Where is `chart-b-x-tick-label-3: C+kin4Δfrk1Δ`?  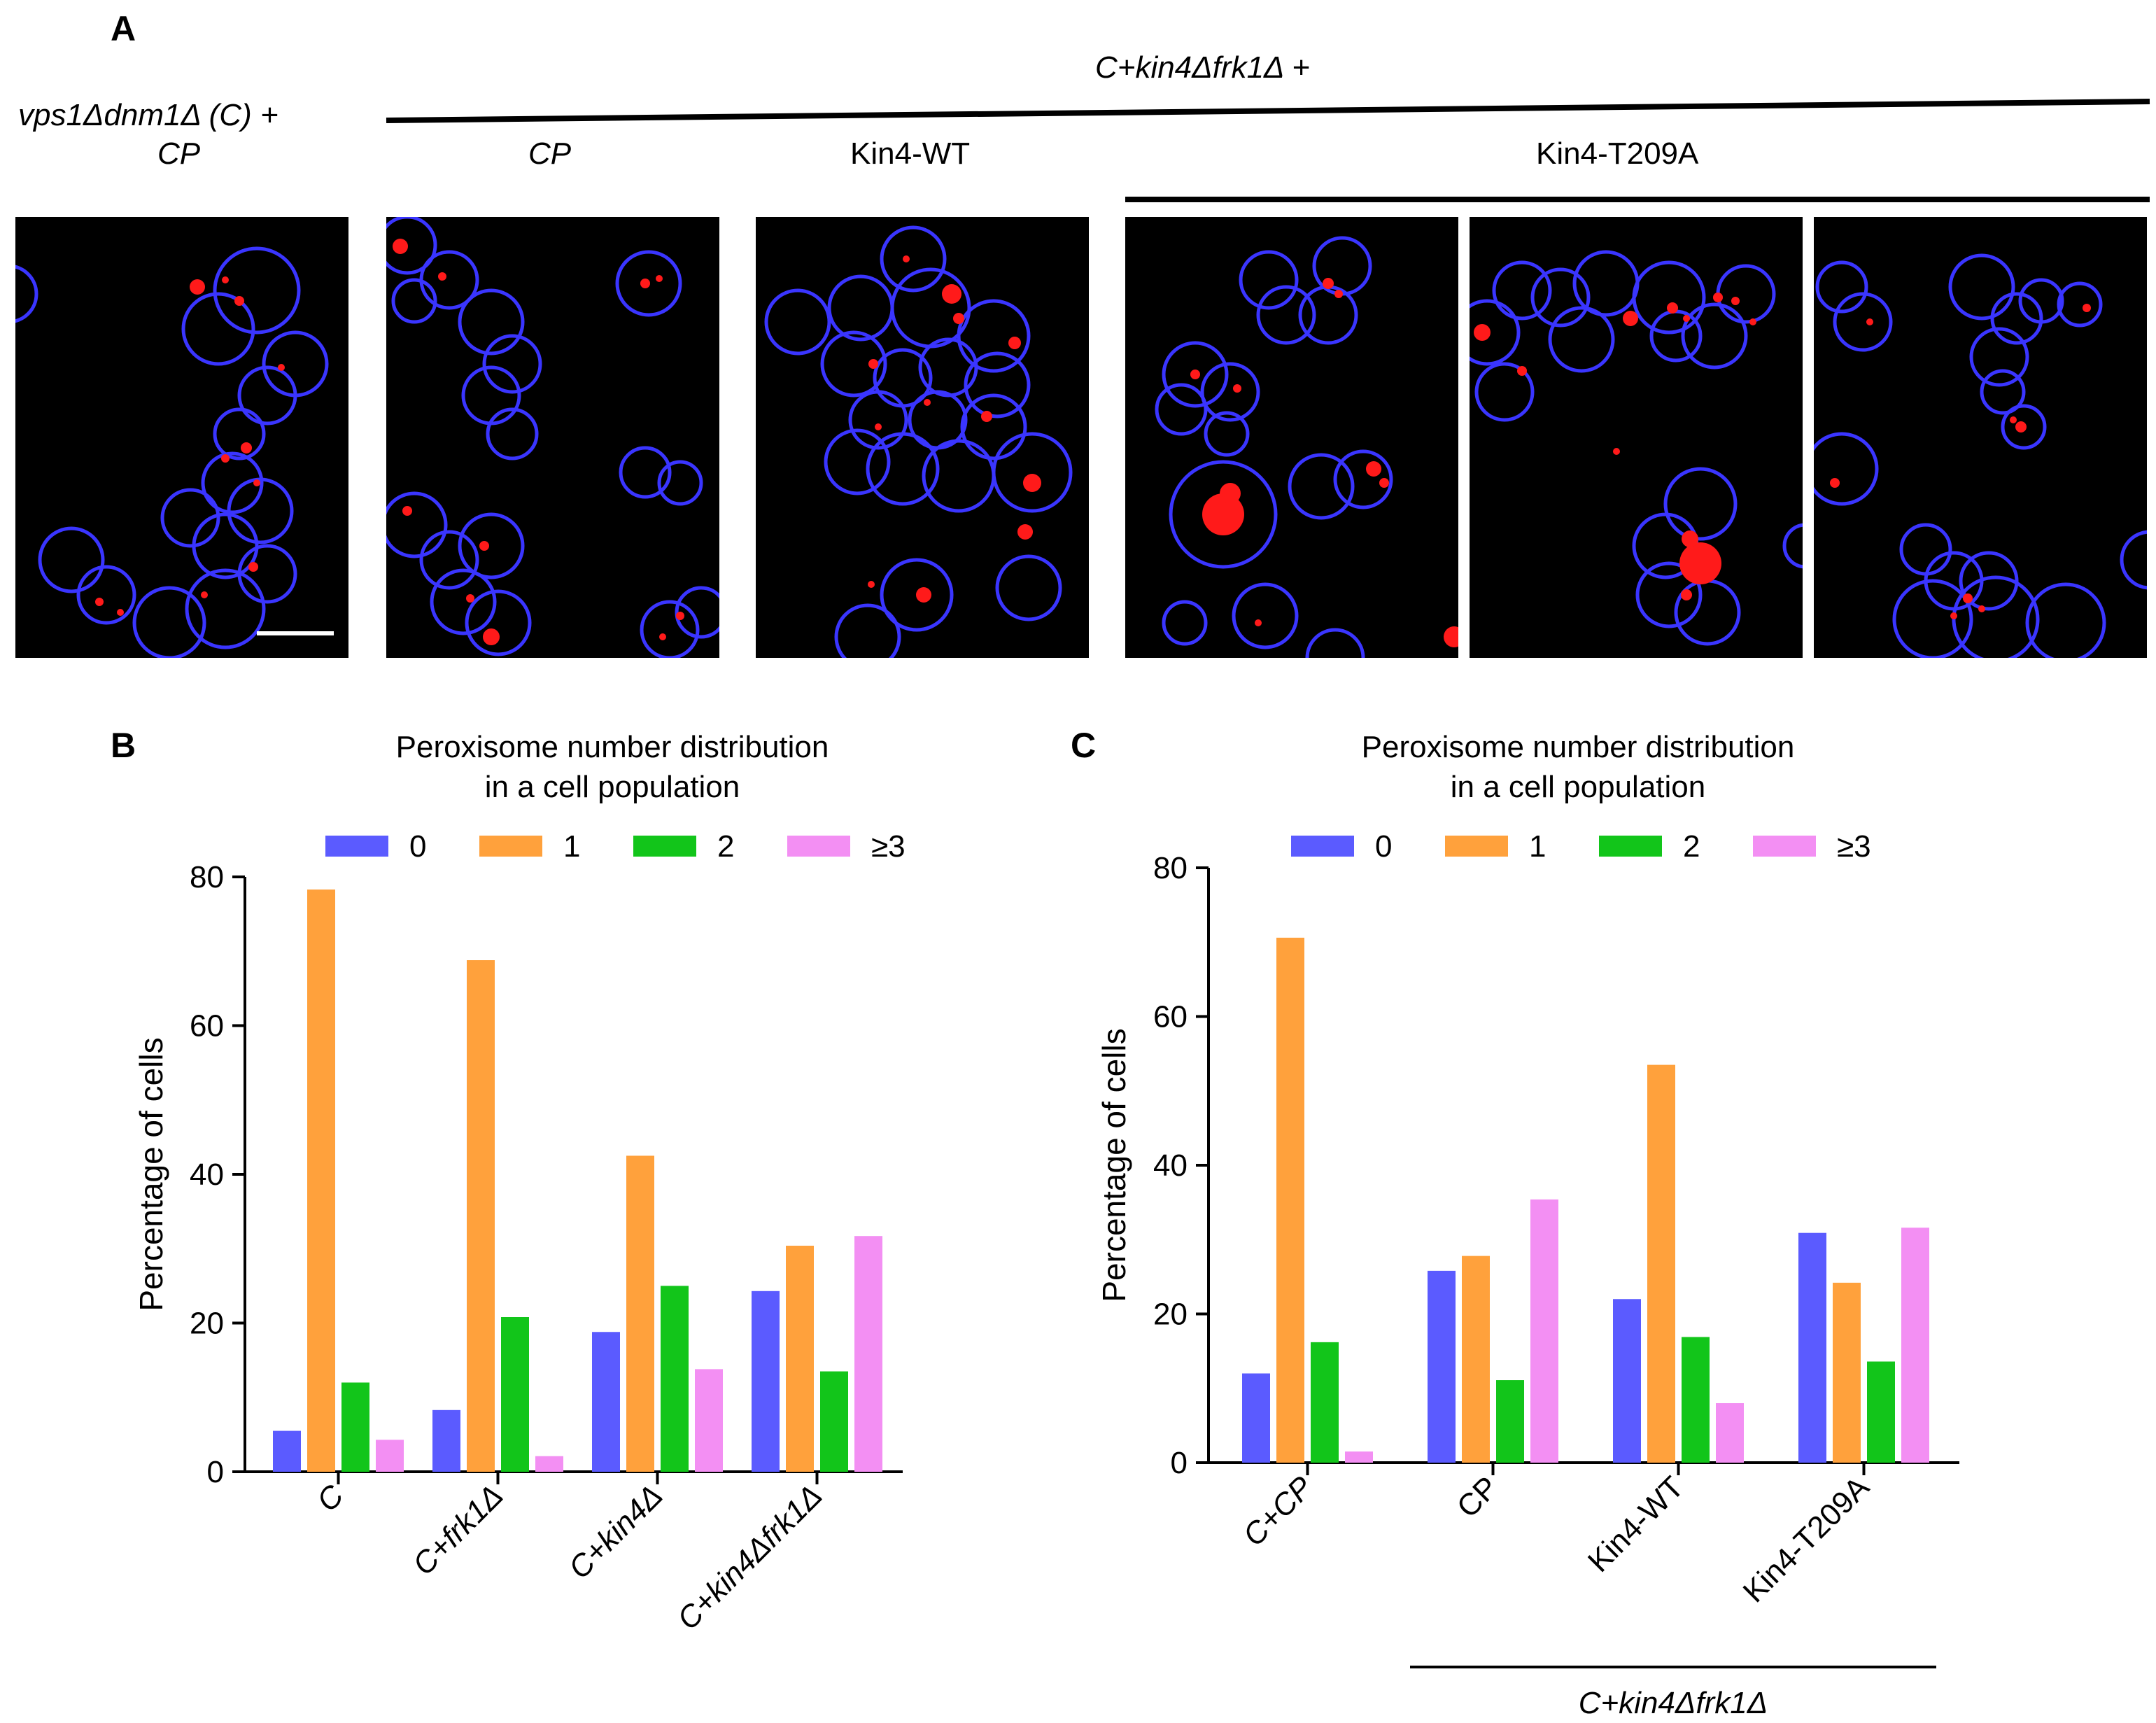
chart-b-x-tick-label-3: C+kin4Δfrk1Δ is located at coordinates (750, 1557).